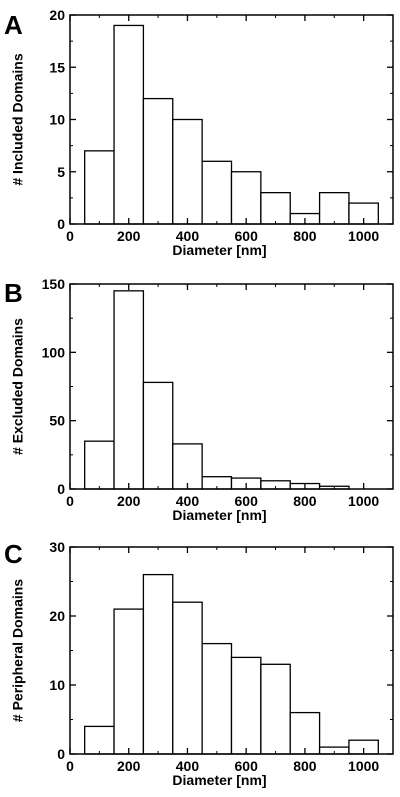  I want to click on panel-letter-c: C, so click(13, 554).